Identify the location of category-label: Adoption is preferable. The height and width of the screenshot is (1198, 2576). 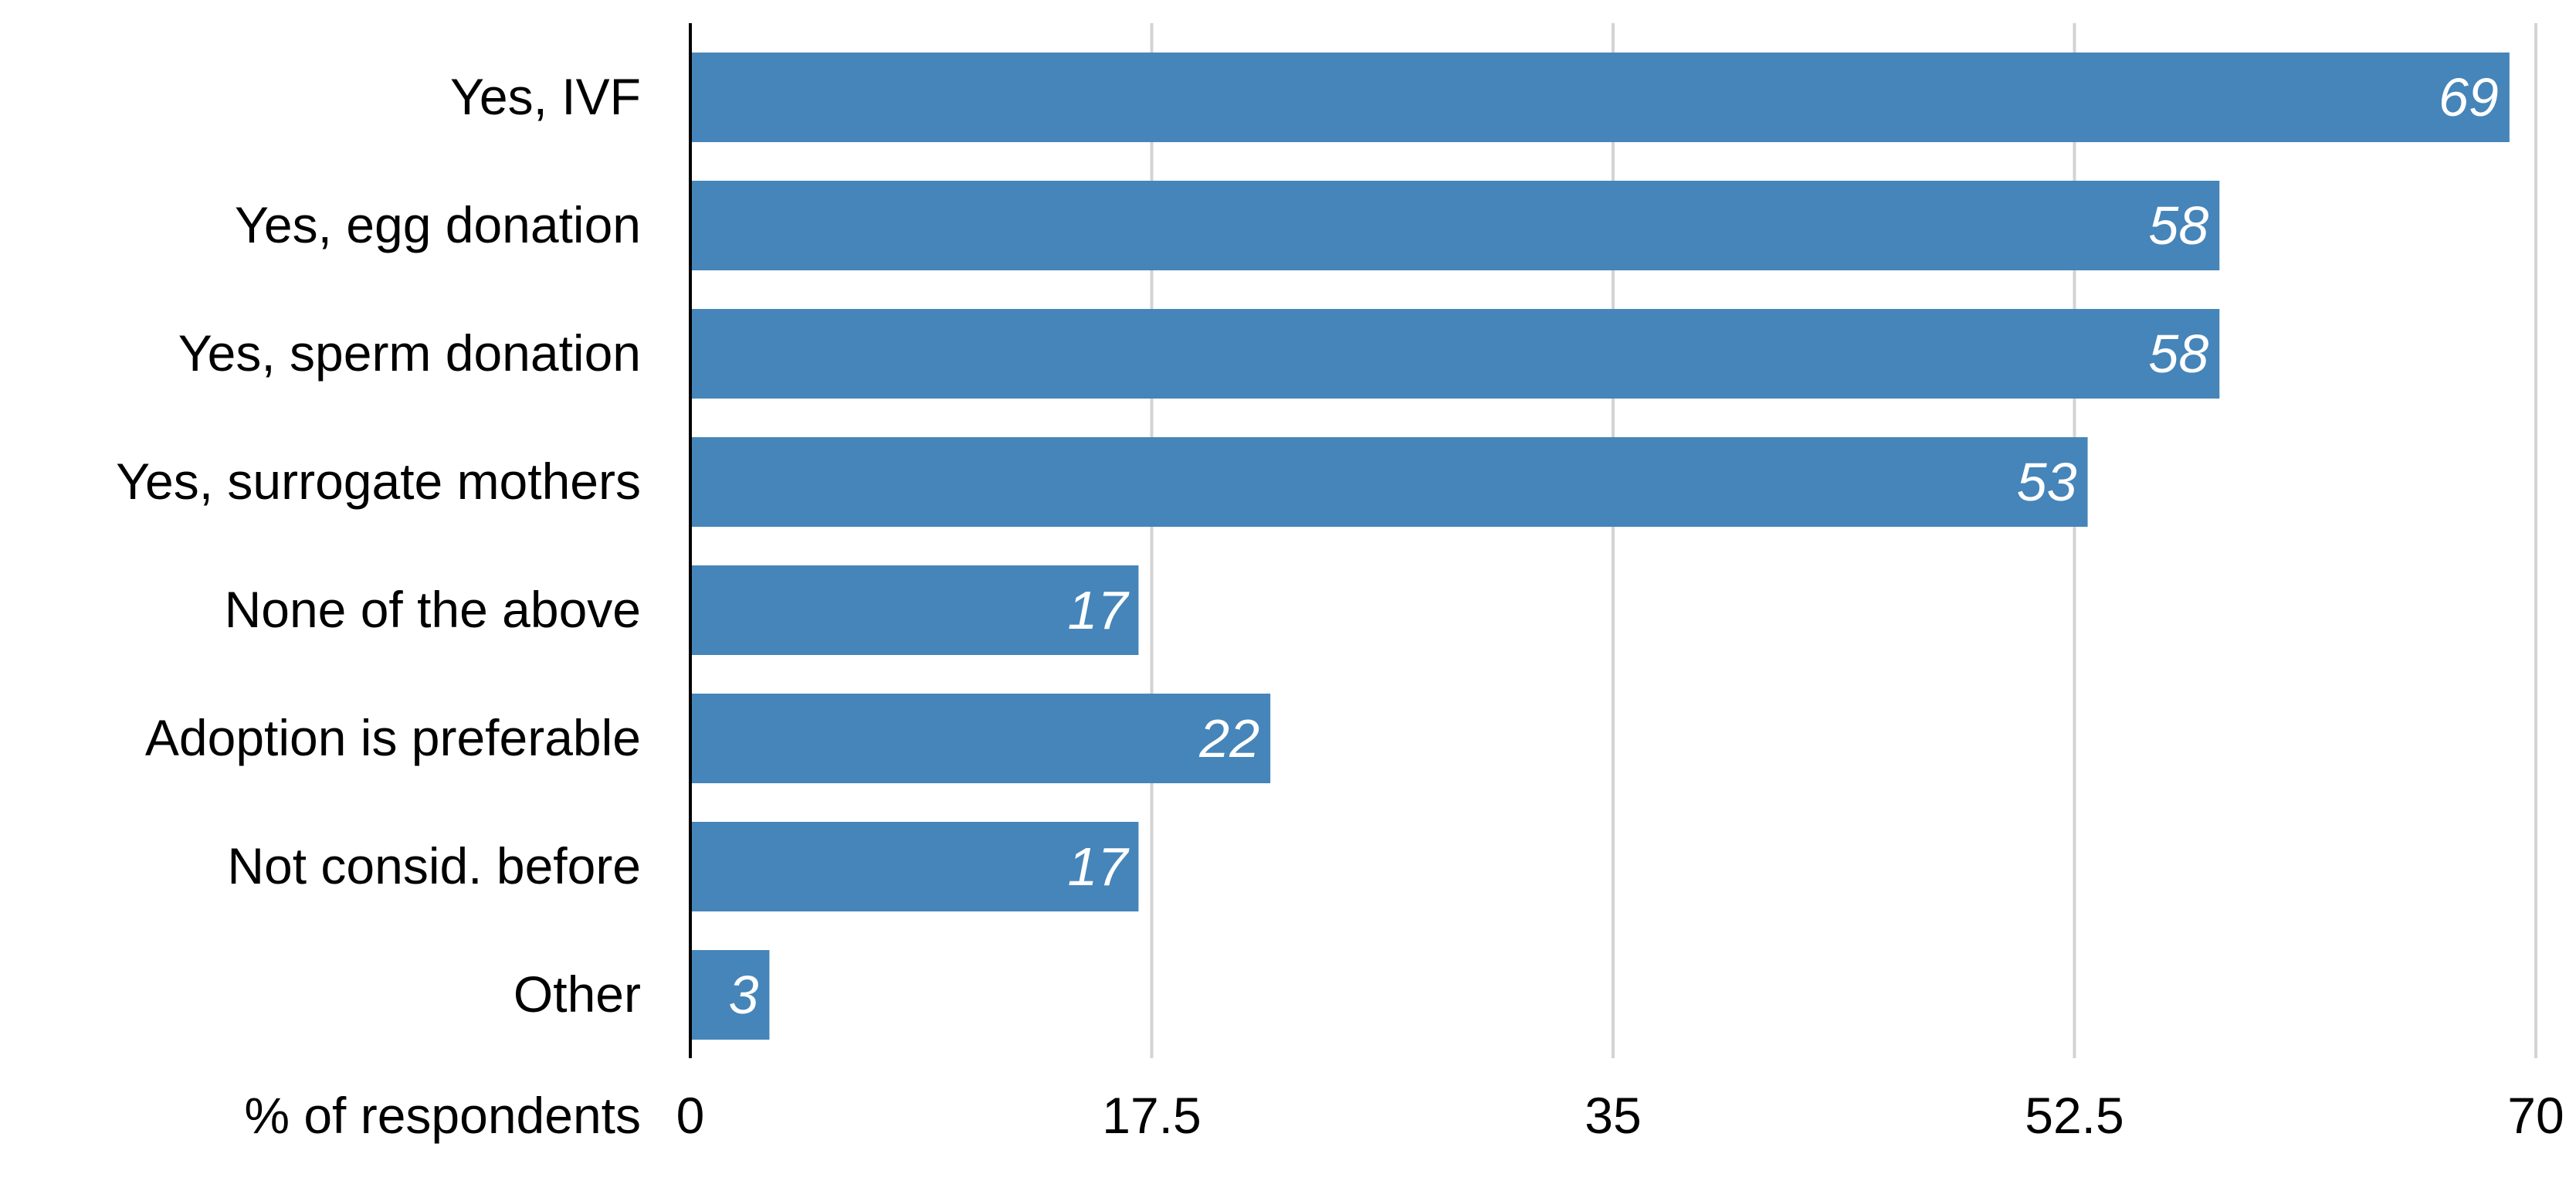
(393, 737).